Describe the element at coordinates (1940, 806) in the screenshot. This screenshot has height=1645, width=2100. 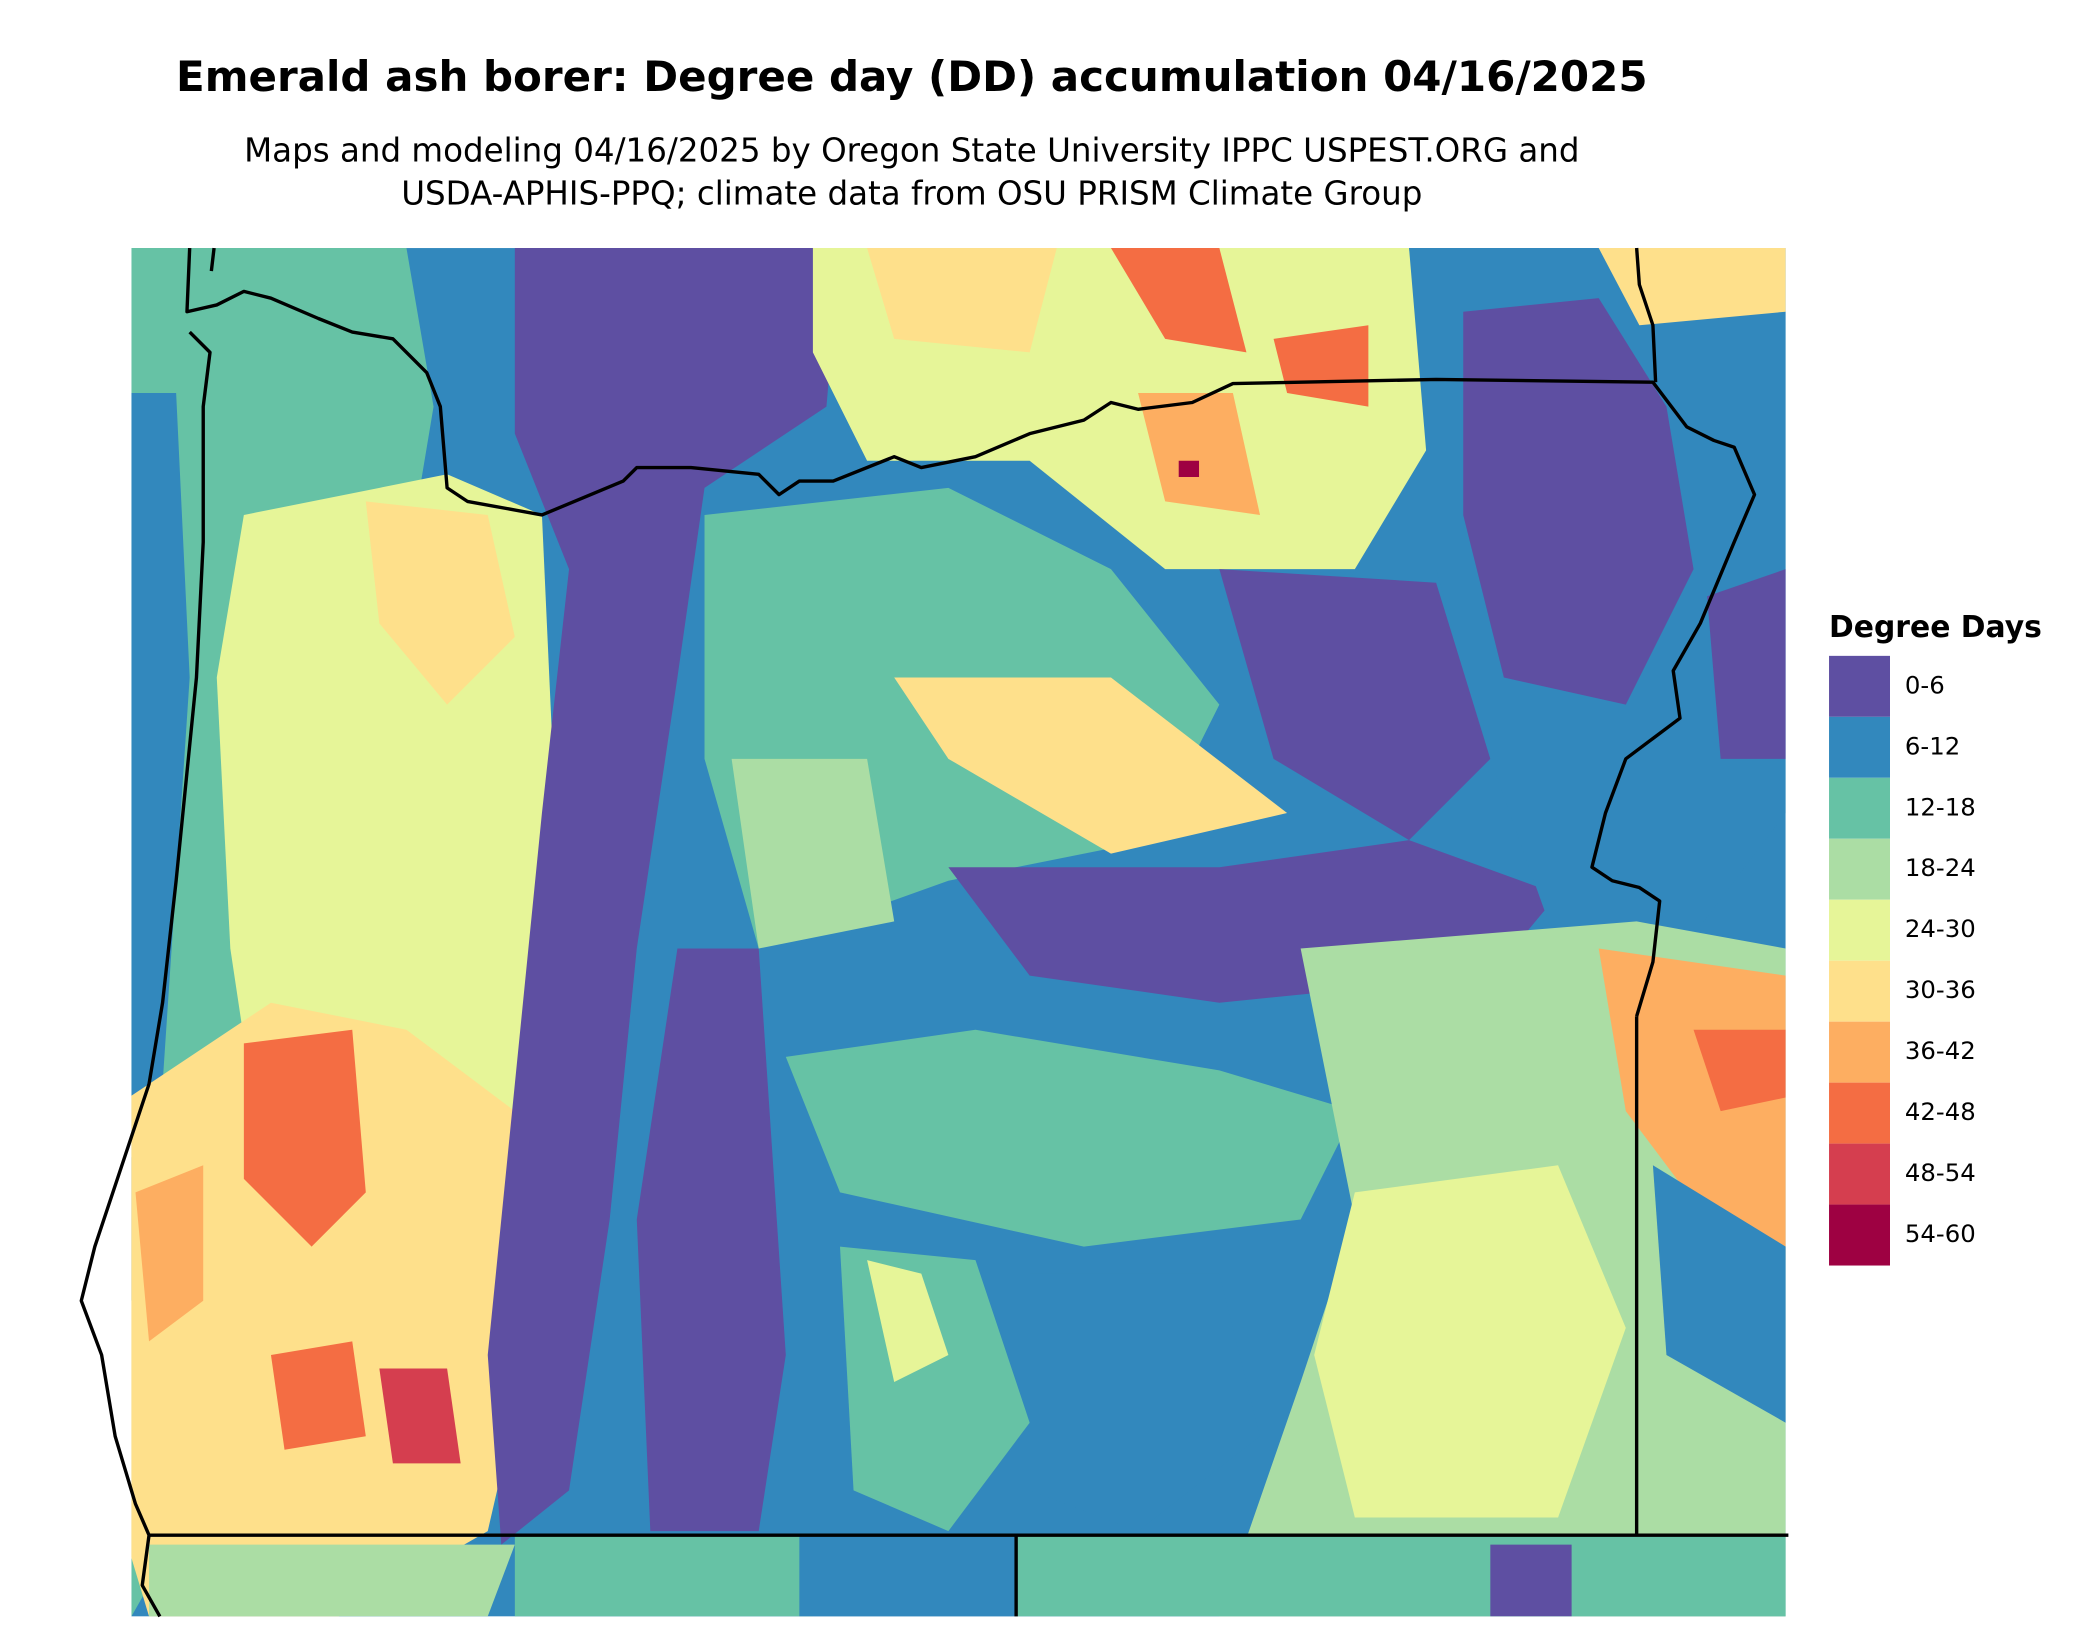
I see `legend-label: 12-18` at that location.